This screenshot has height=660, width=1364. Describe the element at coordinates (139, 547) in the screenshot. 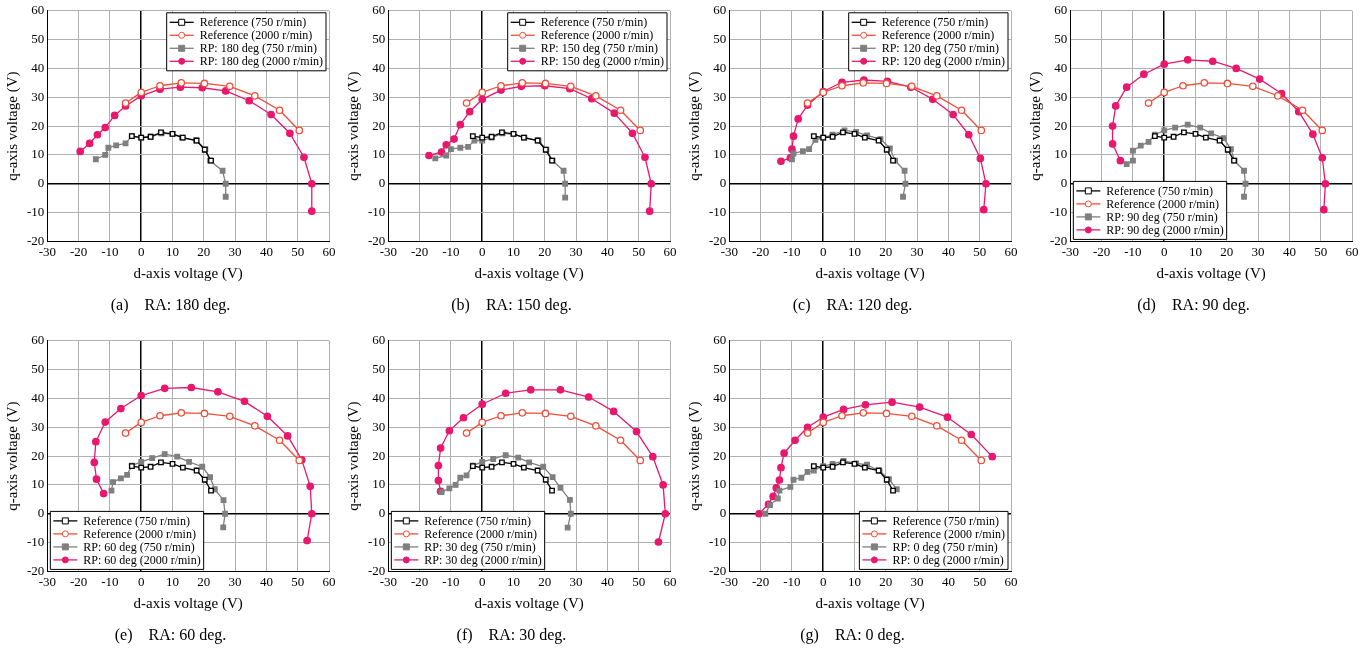

I see `legend-label: RP: 60 deg (750 r/min)` at that location.